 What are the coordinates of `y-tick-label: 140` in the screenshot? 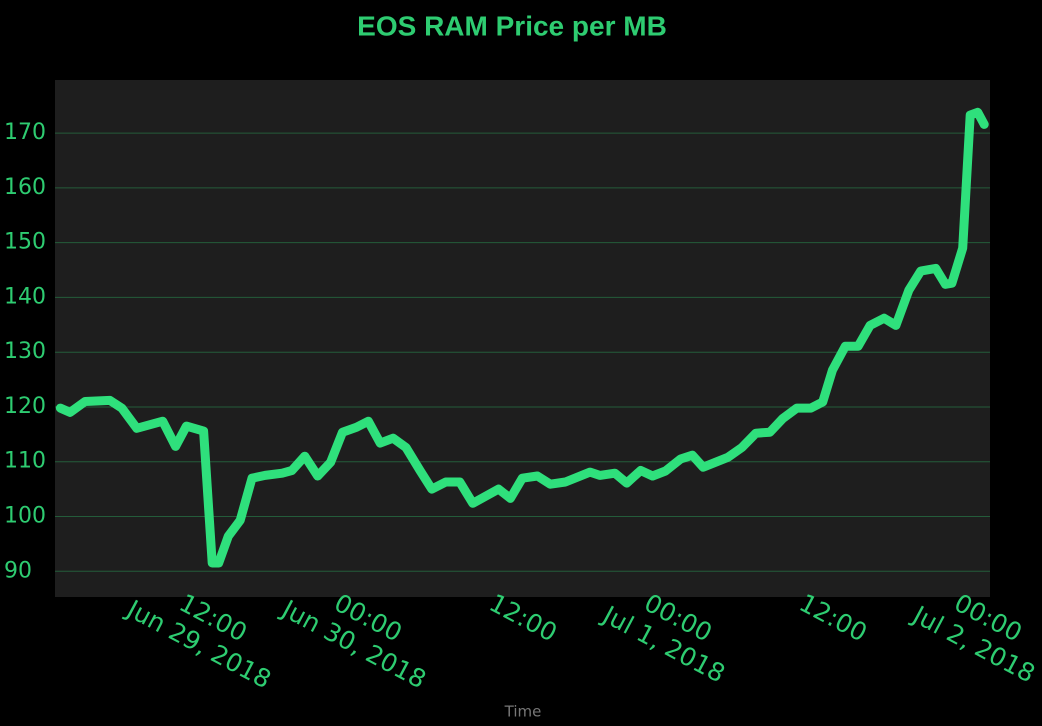 It's located at (25, 296).